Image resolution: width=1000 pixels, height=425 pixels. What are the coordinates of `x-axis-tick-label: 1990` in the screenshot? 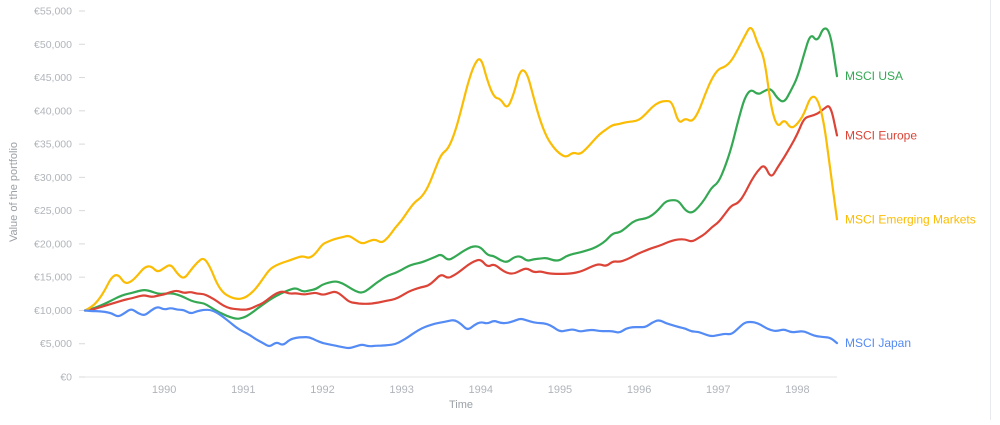 It's located at (164, 390).